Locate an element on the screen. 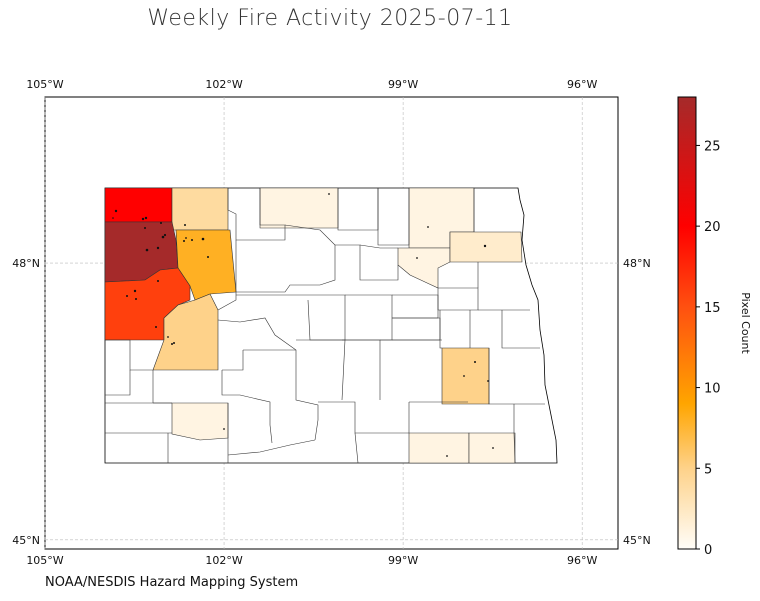 The width and height of the screenshot is (760, 601). data-source-credit: NOAA/NESDIS Hazard Mapping System is located at coordinates (172, 582).